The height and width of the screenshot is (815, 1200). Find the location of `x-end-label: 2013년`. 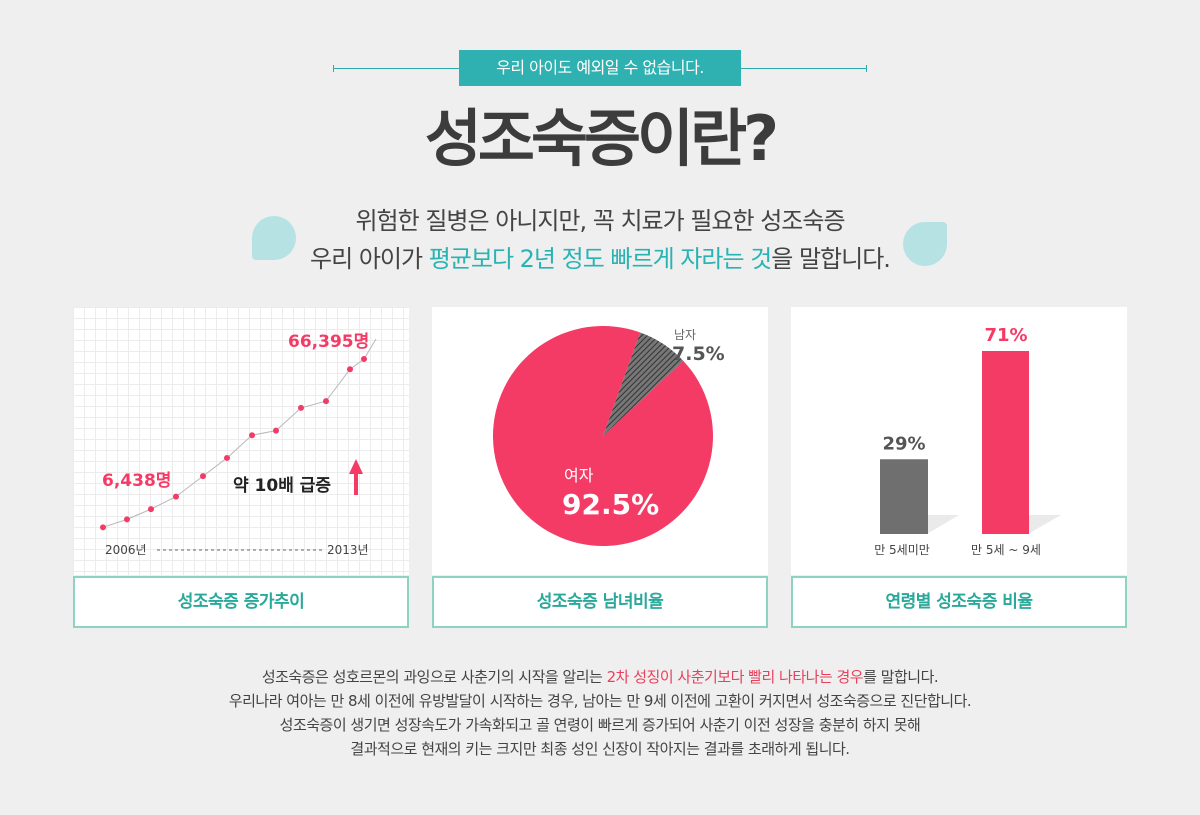

x-end-label: 2013년 is located at coordinates (348, 550).